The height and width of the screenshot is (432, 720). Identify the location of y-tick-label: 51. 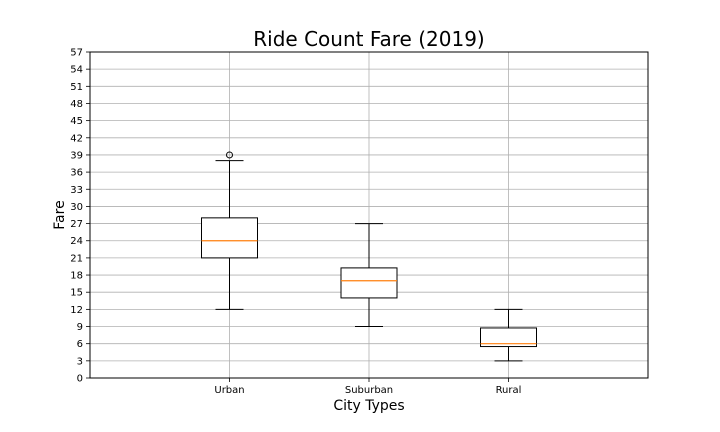
(76, 87).